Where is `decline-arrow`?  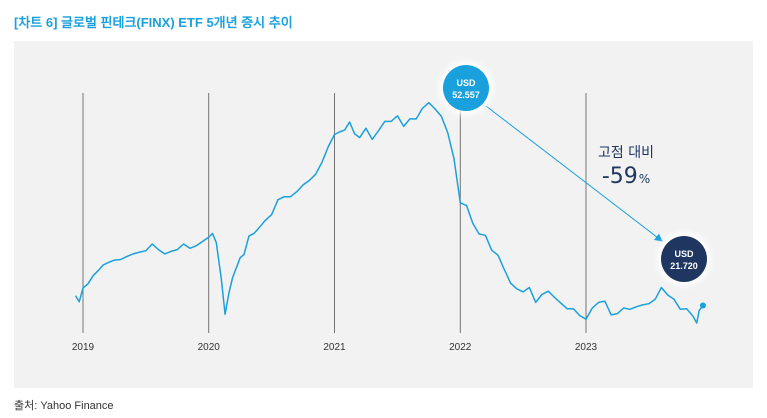
decline-arrow is located at coordinates (574, 173).